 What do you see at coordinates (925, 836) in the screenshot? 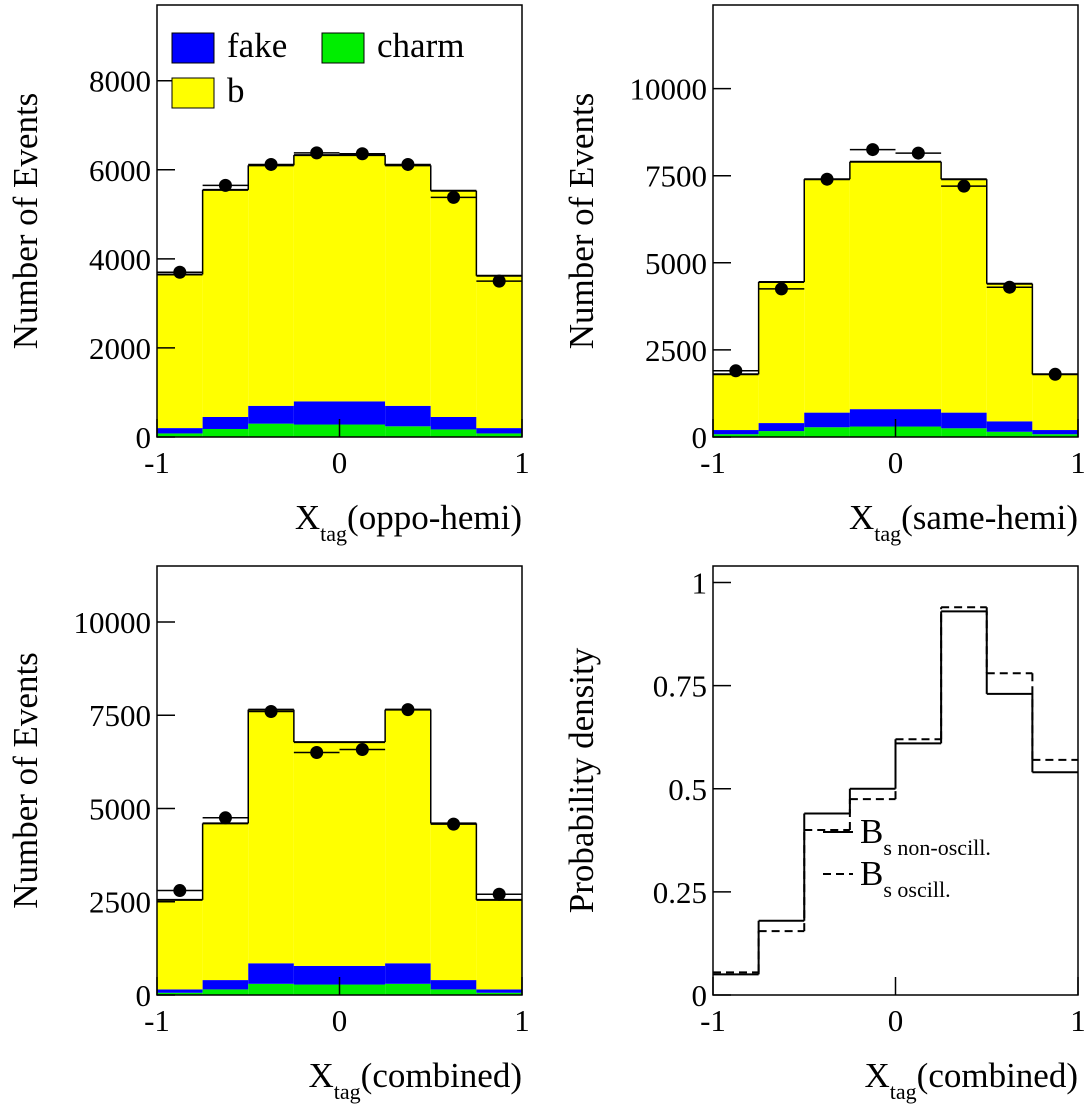
I see `legend-label: Bs non-oscill.` at bounding box center [925, 836].